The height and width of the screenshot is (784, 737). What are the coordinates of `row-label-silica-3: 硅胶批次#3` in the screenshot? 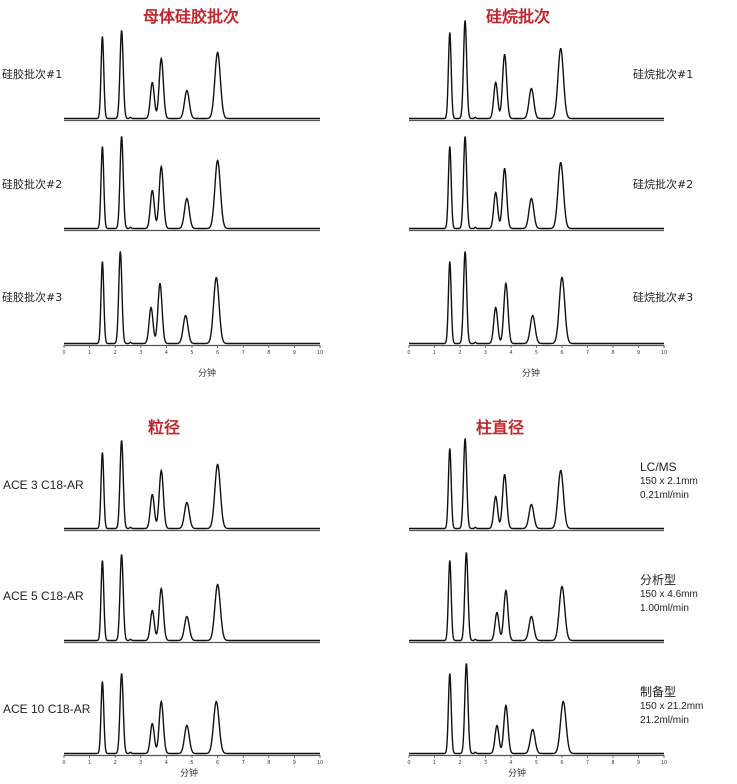 It's located at (32, 297).